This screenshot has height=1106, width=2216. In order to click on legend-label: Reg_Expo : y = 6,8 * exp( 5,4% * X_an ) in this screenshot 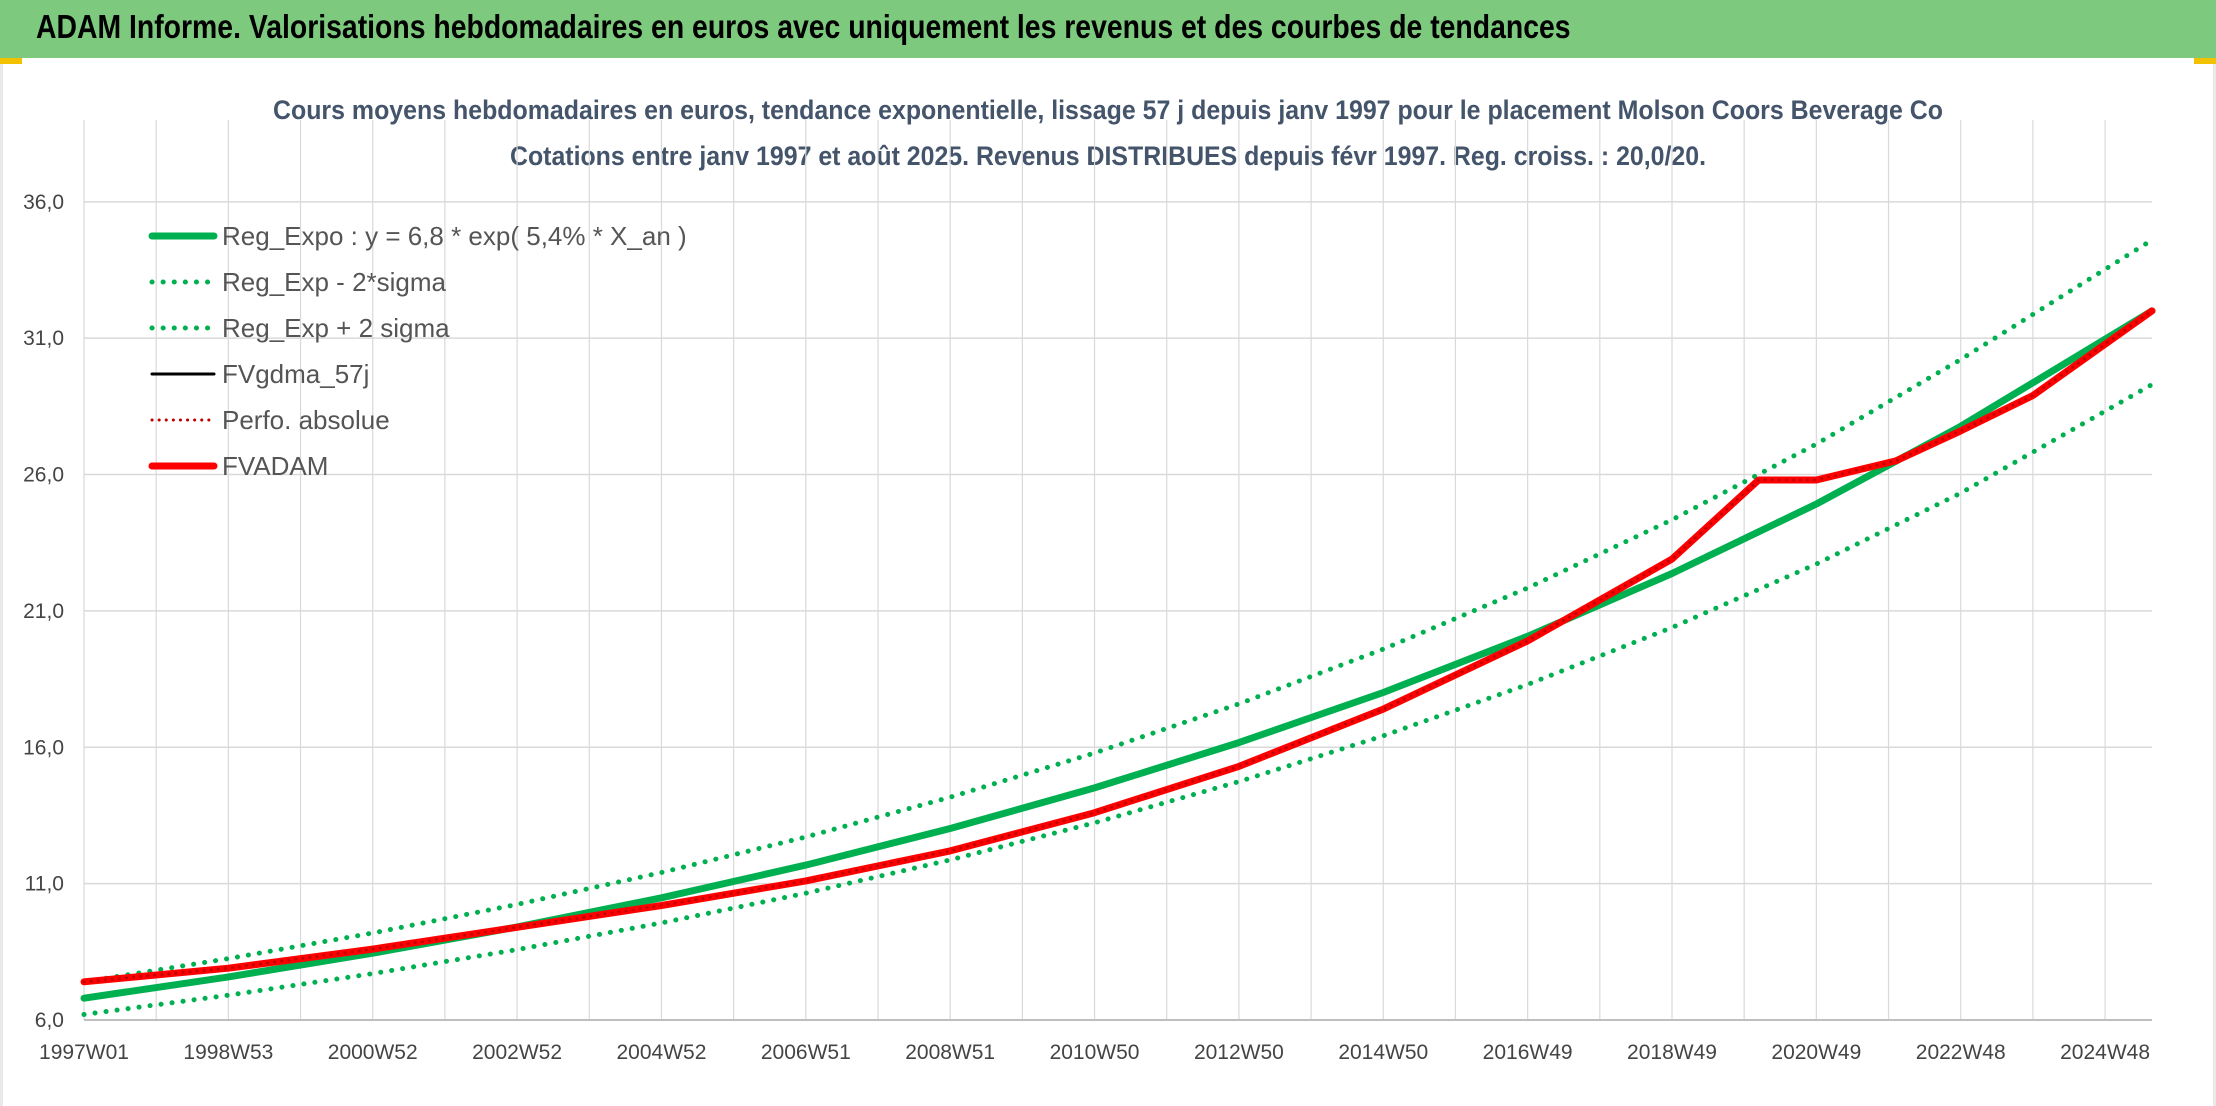, I will do `click(454, 236)`.